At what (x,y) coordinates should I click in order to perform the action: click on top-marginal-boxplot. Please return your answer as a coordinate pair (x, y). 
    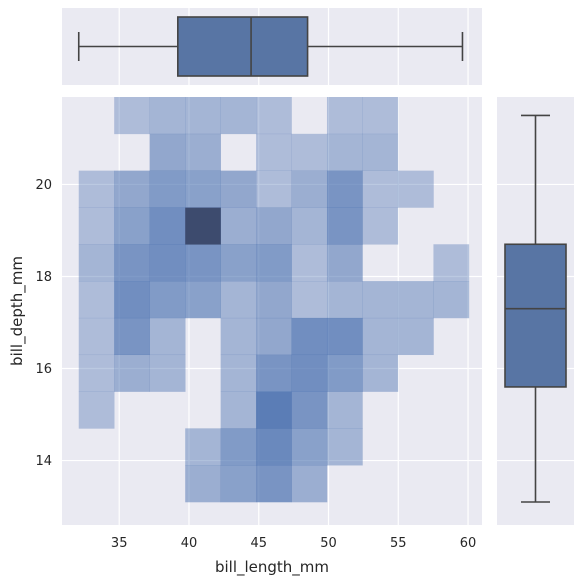
    Looking at the image, I should click on (270, 46).